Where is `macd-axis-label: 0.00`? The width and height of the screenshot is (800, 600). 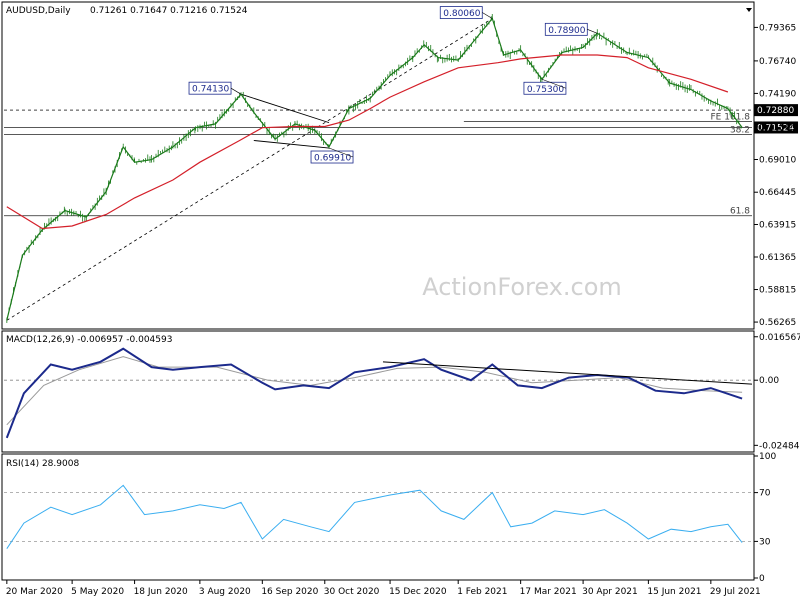
macd-axis-label: 0.00 is located at coordinates (769, 381).